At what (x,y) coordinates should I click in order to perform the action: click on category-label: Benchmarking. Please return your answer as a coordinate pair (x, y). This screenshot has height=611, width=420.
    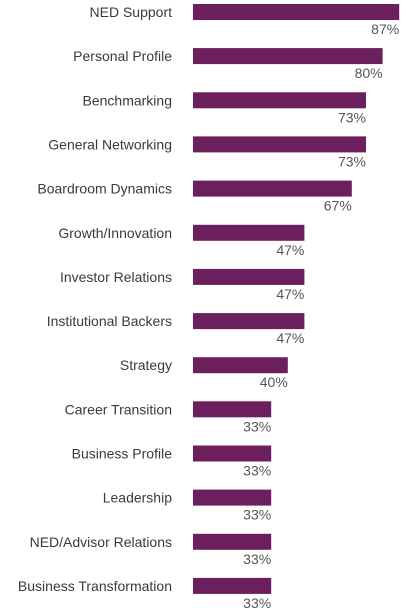
    Looking at the image, I should click on (128, 100).